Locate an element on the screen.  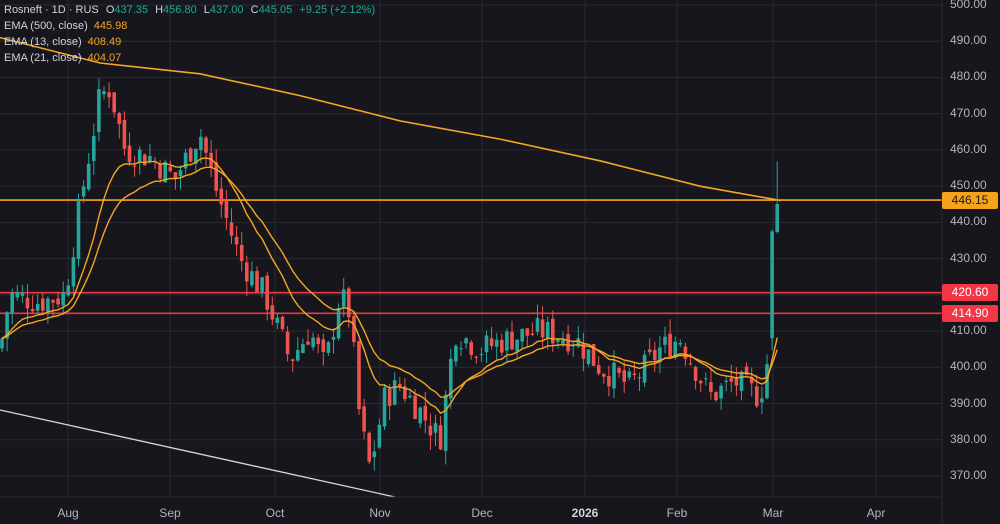
high-label: H is located at coordinates (159, 10).